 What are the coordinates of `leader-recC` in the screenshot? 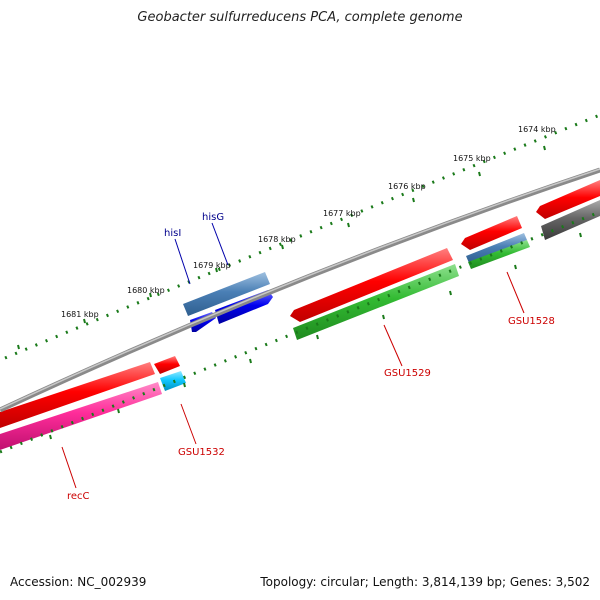 It's located at (69, 467).